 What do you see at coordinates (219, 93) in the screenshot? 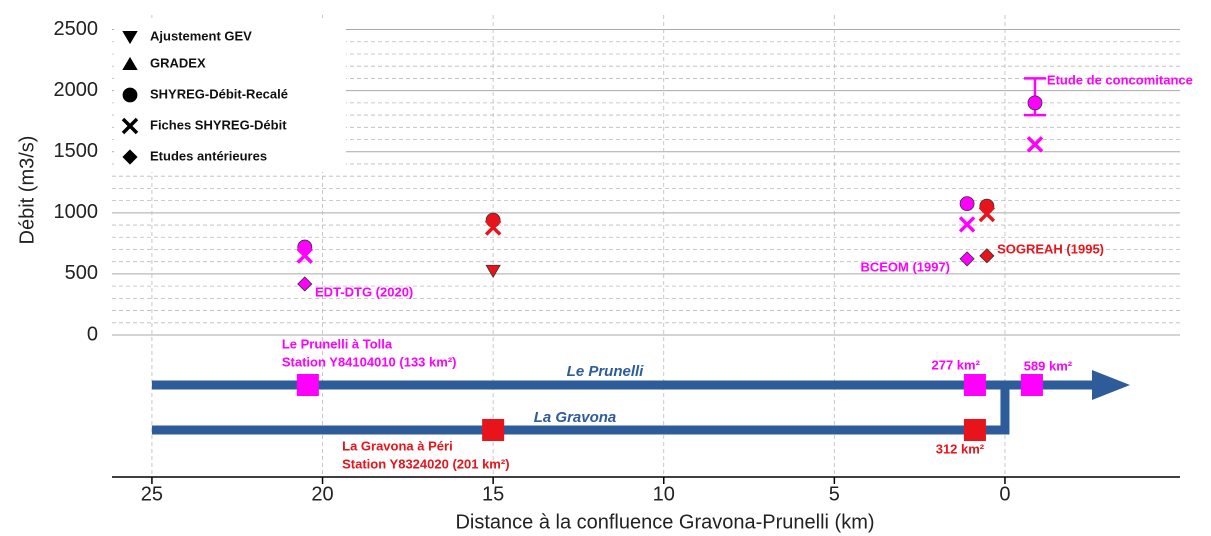
I see `legend-label: SHYREG-Débit-Recalé` at bounding box center [219, 93].